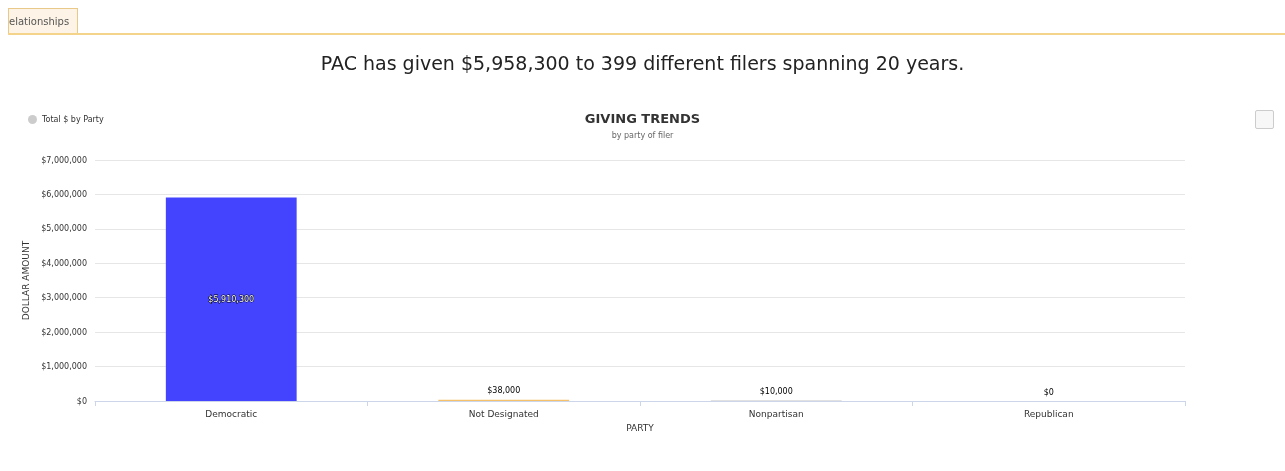 Image resolution: width=1285 pixels, height=471 pixels. I want to click on y-tick-label: $0, so click(81, 401).